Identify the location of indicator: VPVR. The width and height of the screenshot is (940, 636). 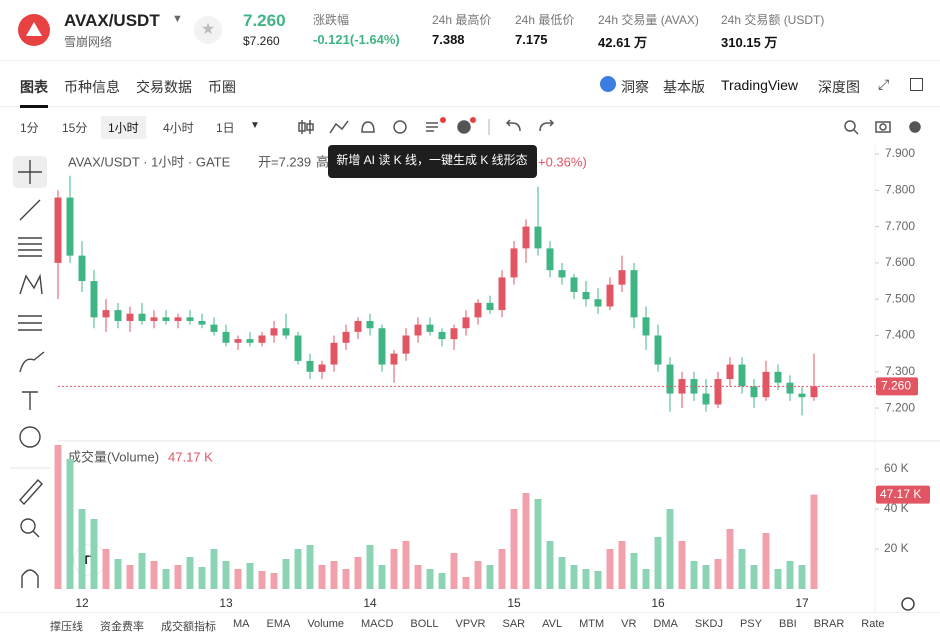
(470, 624).